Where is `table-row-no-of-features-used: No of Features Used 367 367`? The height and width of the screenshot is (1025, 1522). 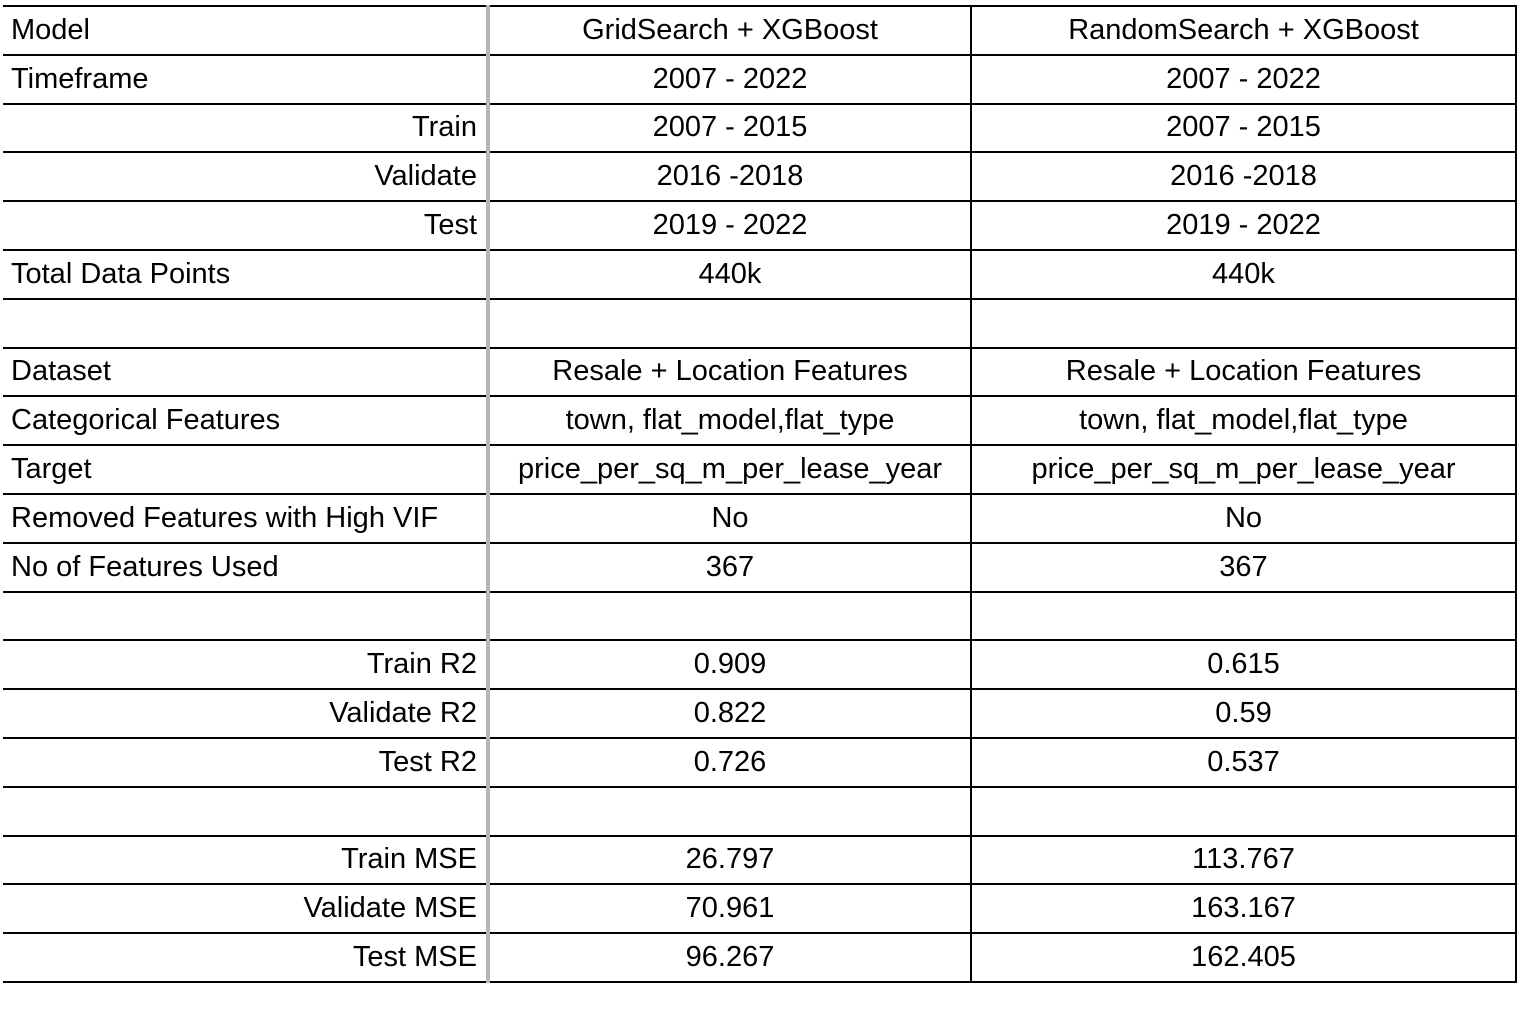
table-row-no-of-features-used: No of Features Used 367 367 is located at coordinates (760, 567).